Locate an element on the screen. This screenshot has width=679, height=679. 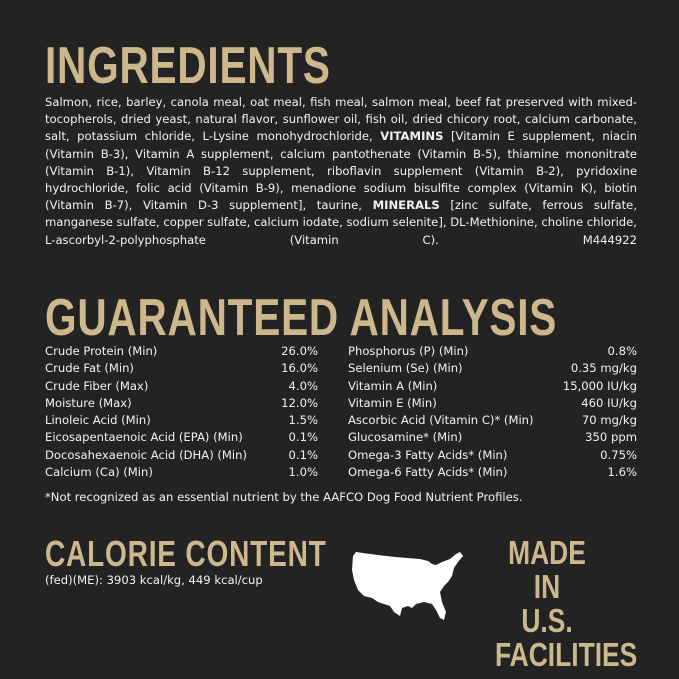
nutrient-name: Calcium (Ca) (Min) is located at coordinates (99, 472).